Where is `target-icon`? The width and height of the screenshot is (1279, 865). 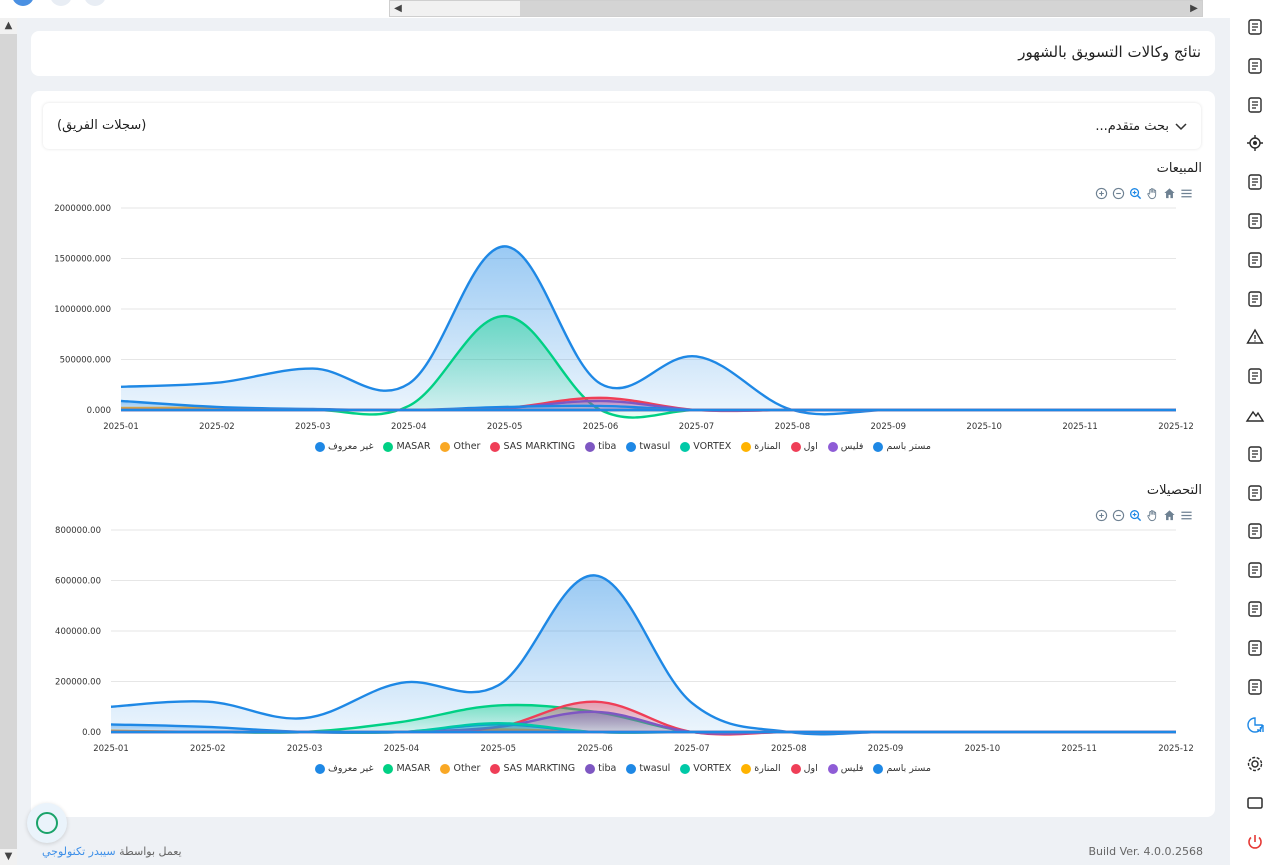
target-icon is located at coordinates (1254, 143).